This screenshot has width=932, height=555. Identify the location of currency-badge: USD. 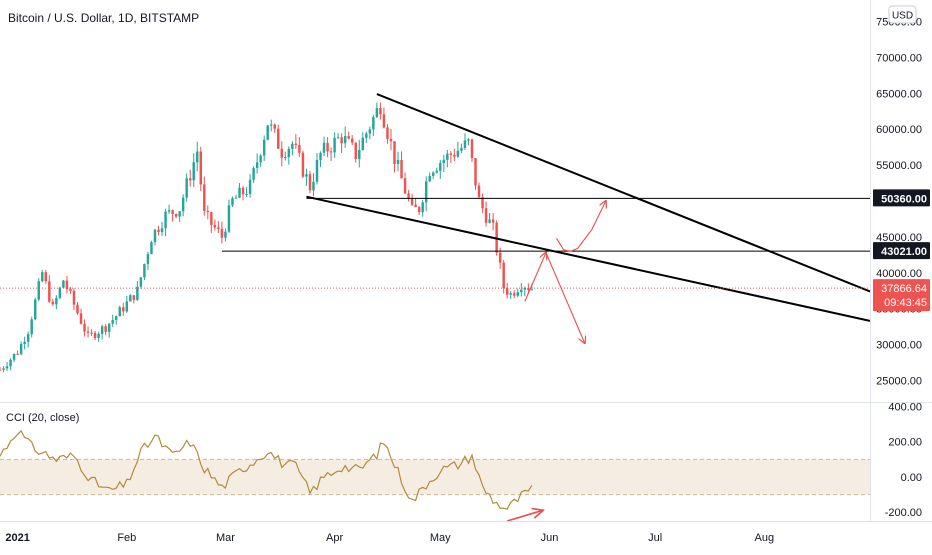
(902, 14).